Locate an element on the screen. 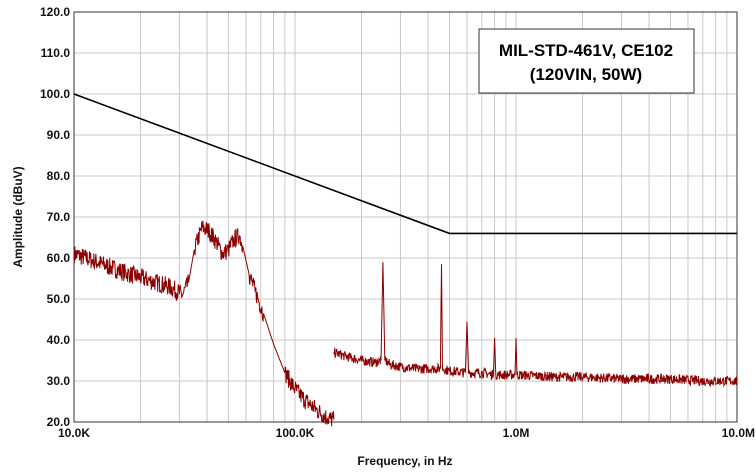 The width and height of the screenshot is (756, 472). y-axis-label: Amplitude (dBuV) is located at coordinates (18, 216).